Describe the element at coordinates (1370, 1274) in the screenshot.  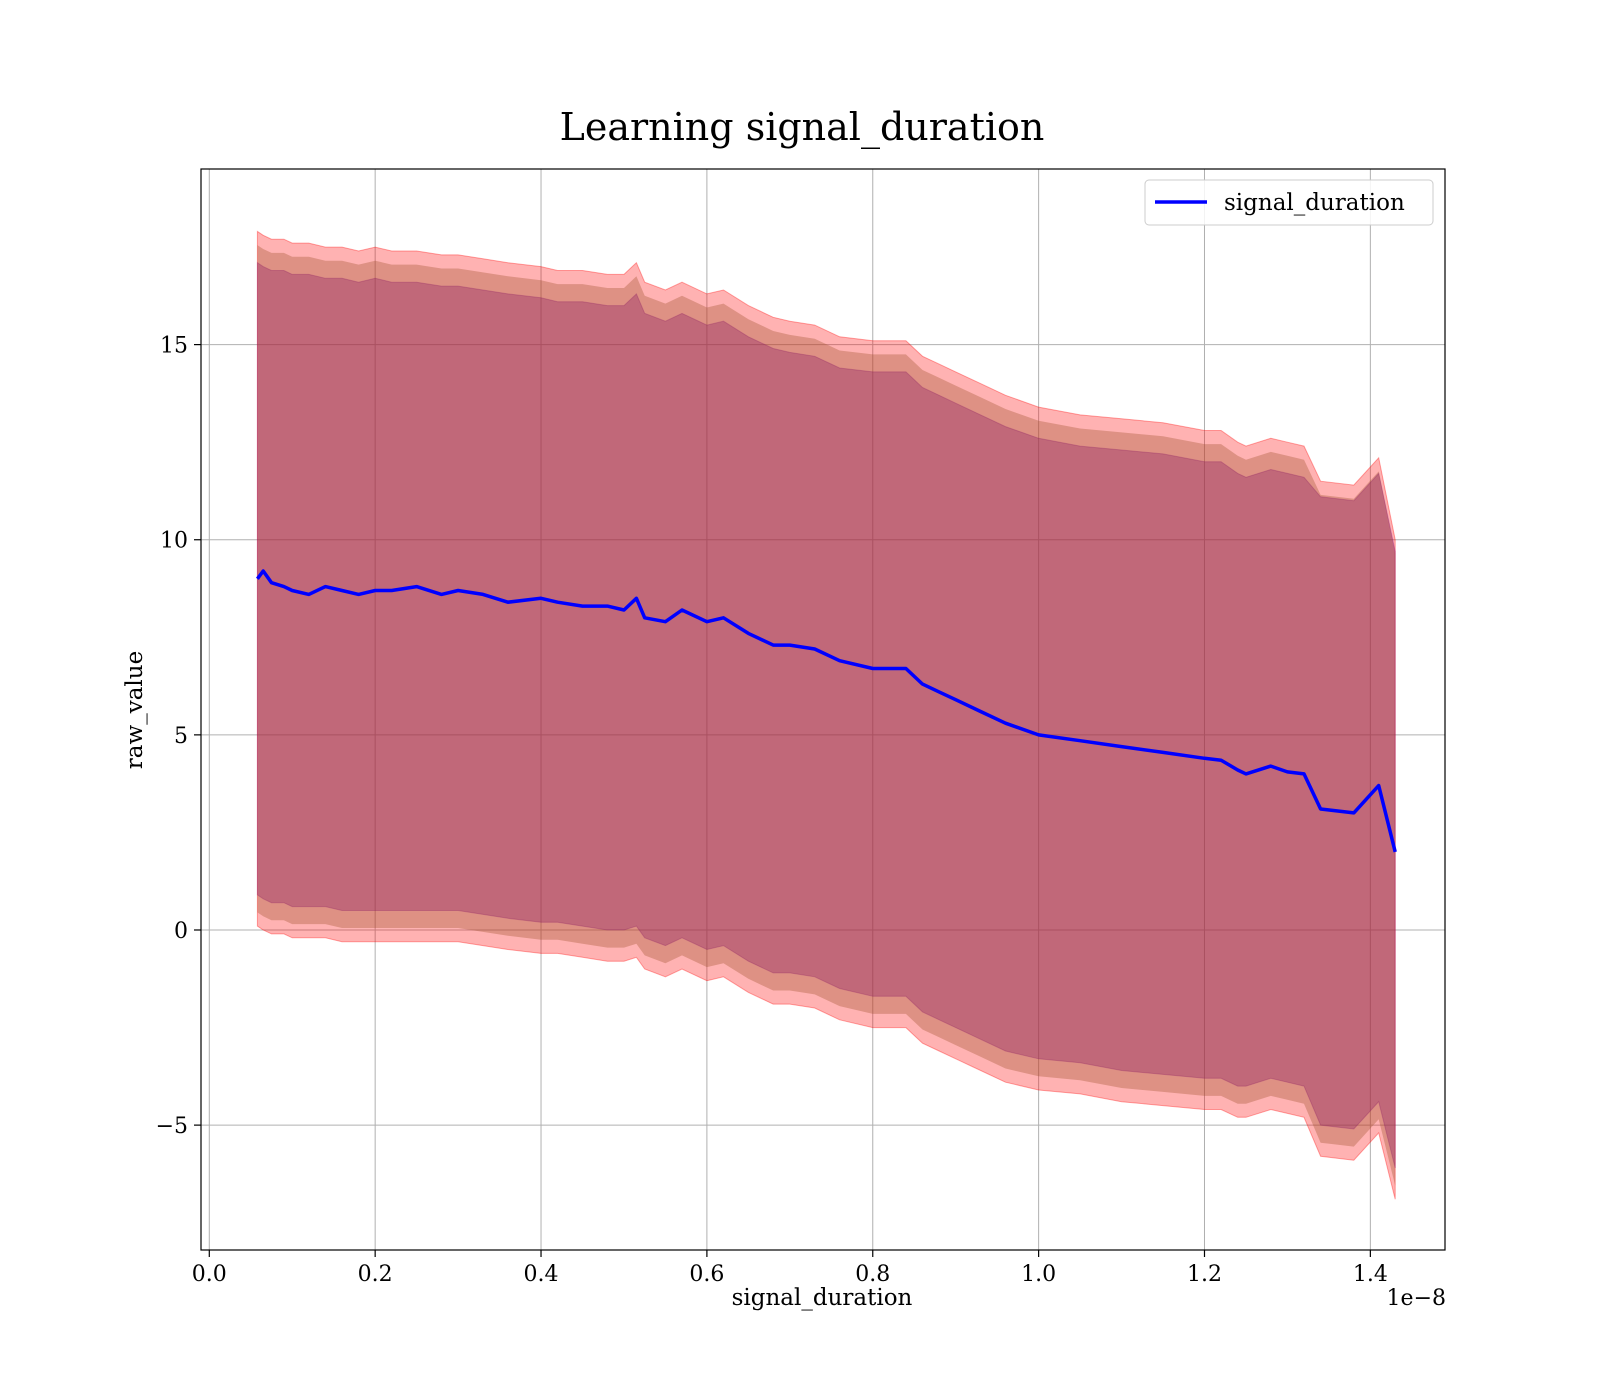
I see `x-tick-label: 1.4` at that location.